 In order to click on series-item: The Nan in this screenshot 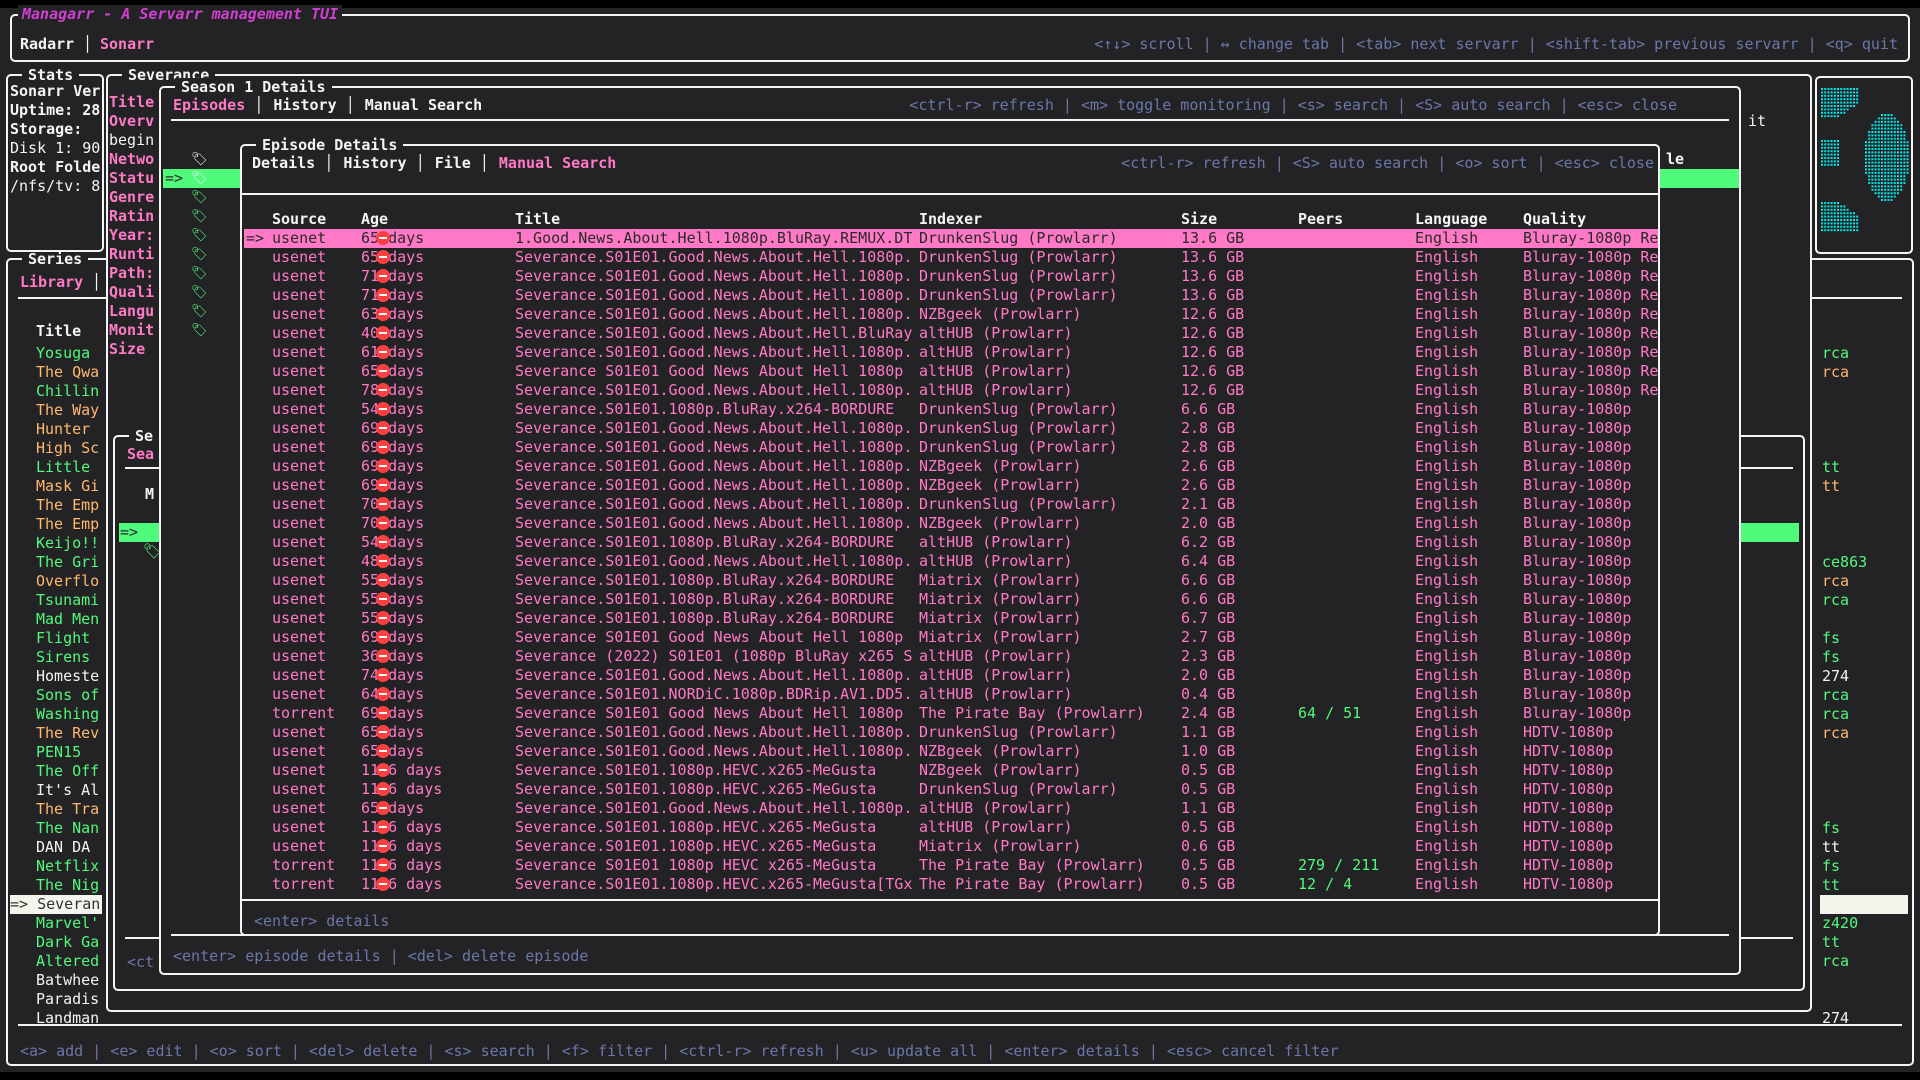, I will do `click(68, 828)`.